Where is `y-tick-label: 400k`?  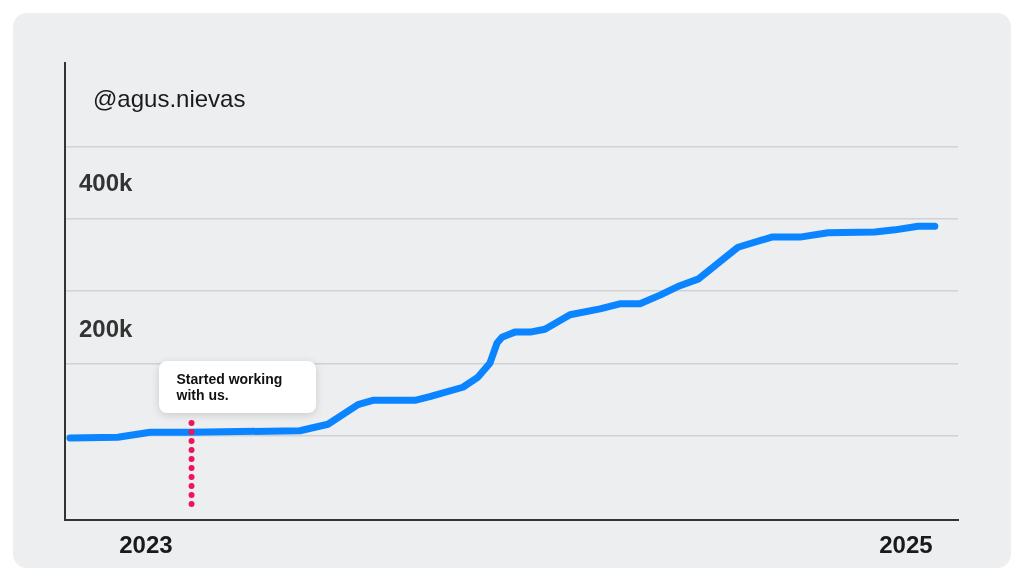
y-tick-label: 400k is located at coordinates (106, 183).